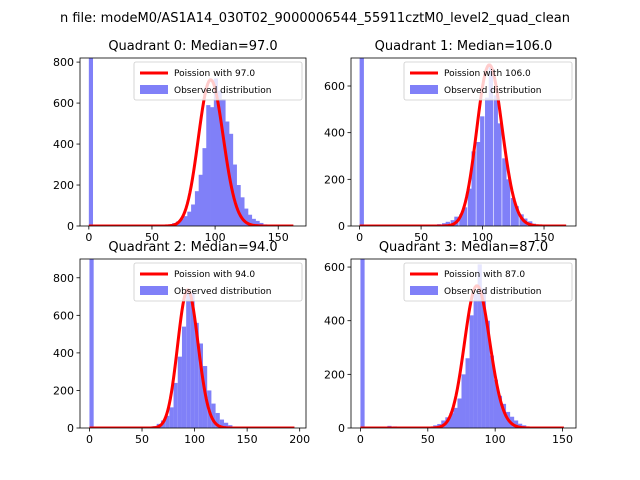 The image size is (640, 480). What do you see at coordinates (214, 275) in the screenshot?
I see `legend-fit-label: Poission with 94.0` at bounding box center [214, 275].